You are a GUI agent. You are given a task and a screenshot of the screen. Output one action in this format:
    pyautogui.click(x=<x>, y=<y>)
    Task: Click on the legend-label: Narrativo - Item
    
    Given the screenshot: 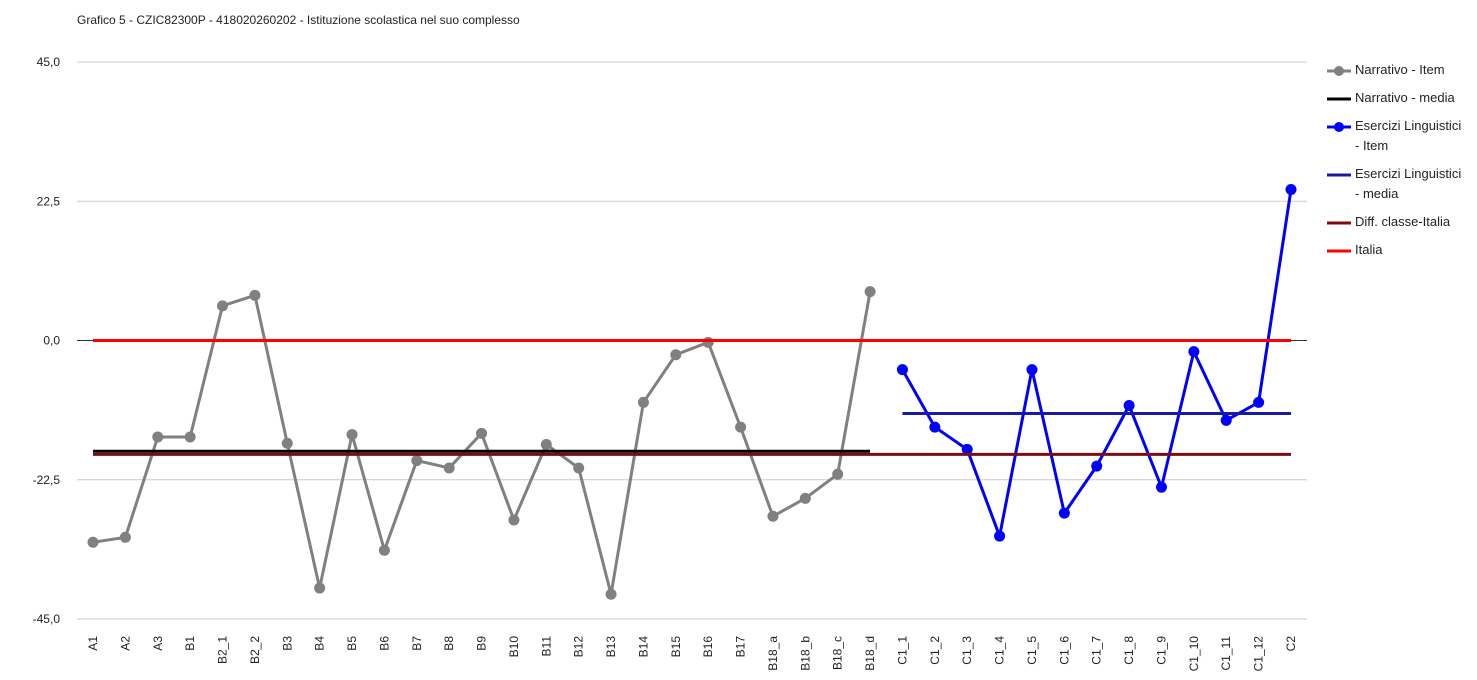 What is the action you would take?
    pyautogui.click(x=1400, y=69)
    